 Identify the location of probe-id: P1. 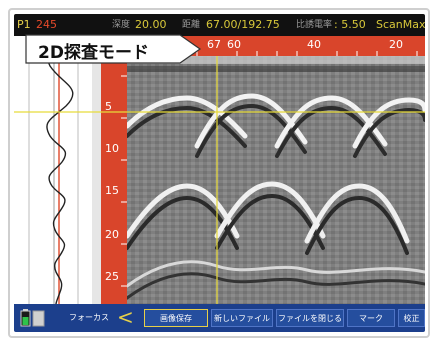
(24, 24).